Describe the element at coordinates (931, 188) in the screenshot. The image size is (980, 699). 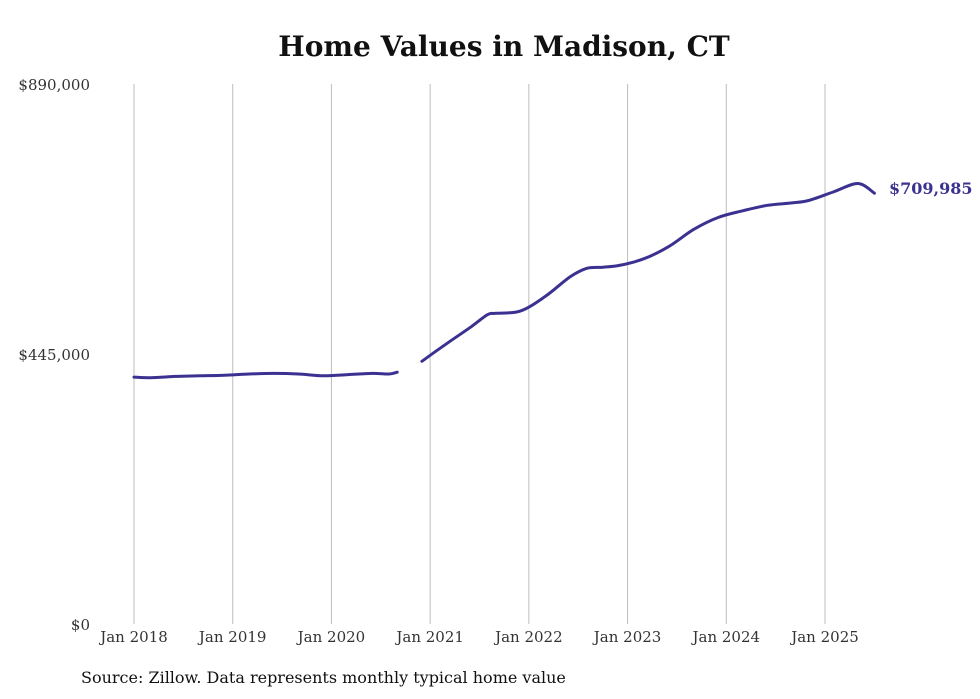
I see `end-value-label: $709,985` at that location.